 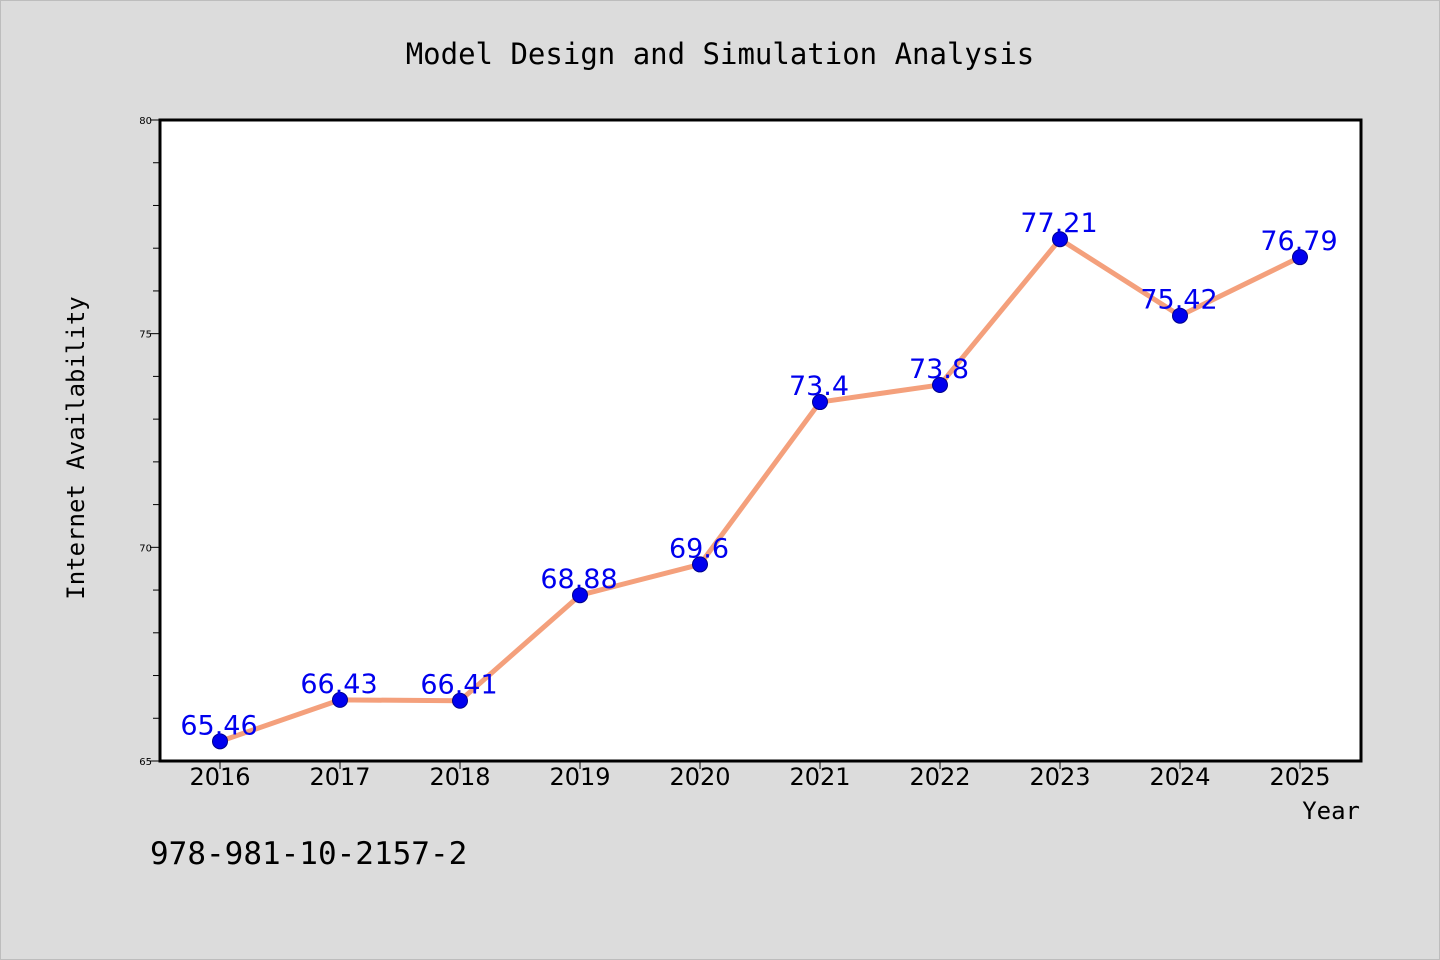 What do you see at coordinates (339, 777) in the screenshot?
I see `x-tick-label: 2017` at bounding box center [339, 777].